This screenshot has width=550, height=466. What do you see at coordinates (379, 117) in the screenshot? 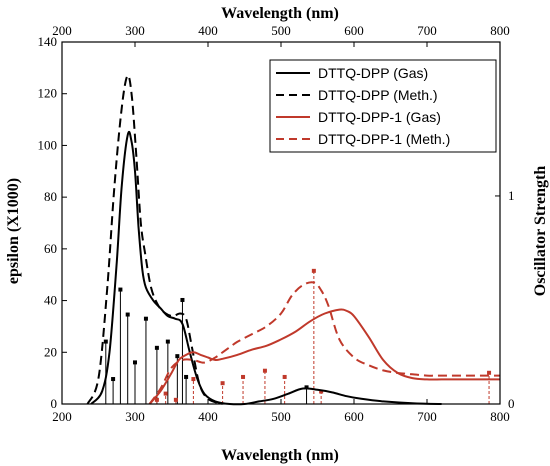
I see `legend-label: DTTQ-DPP-1 (Gas)` at bounding box center [379, 117].